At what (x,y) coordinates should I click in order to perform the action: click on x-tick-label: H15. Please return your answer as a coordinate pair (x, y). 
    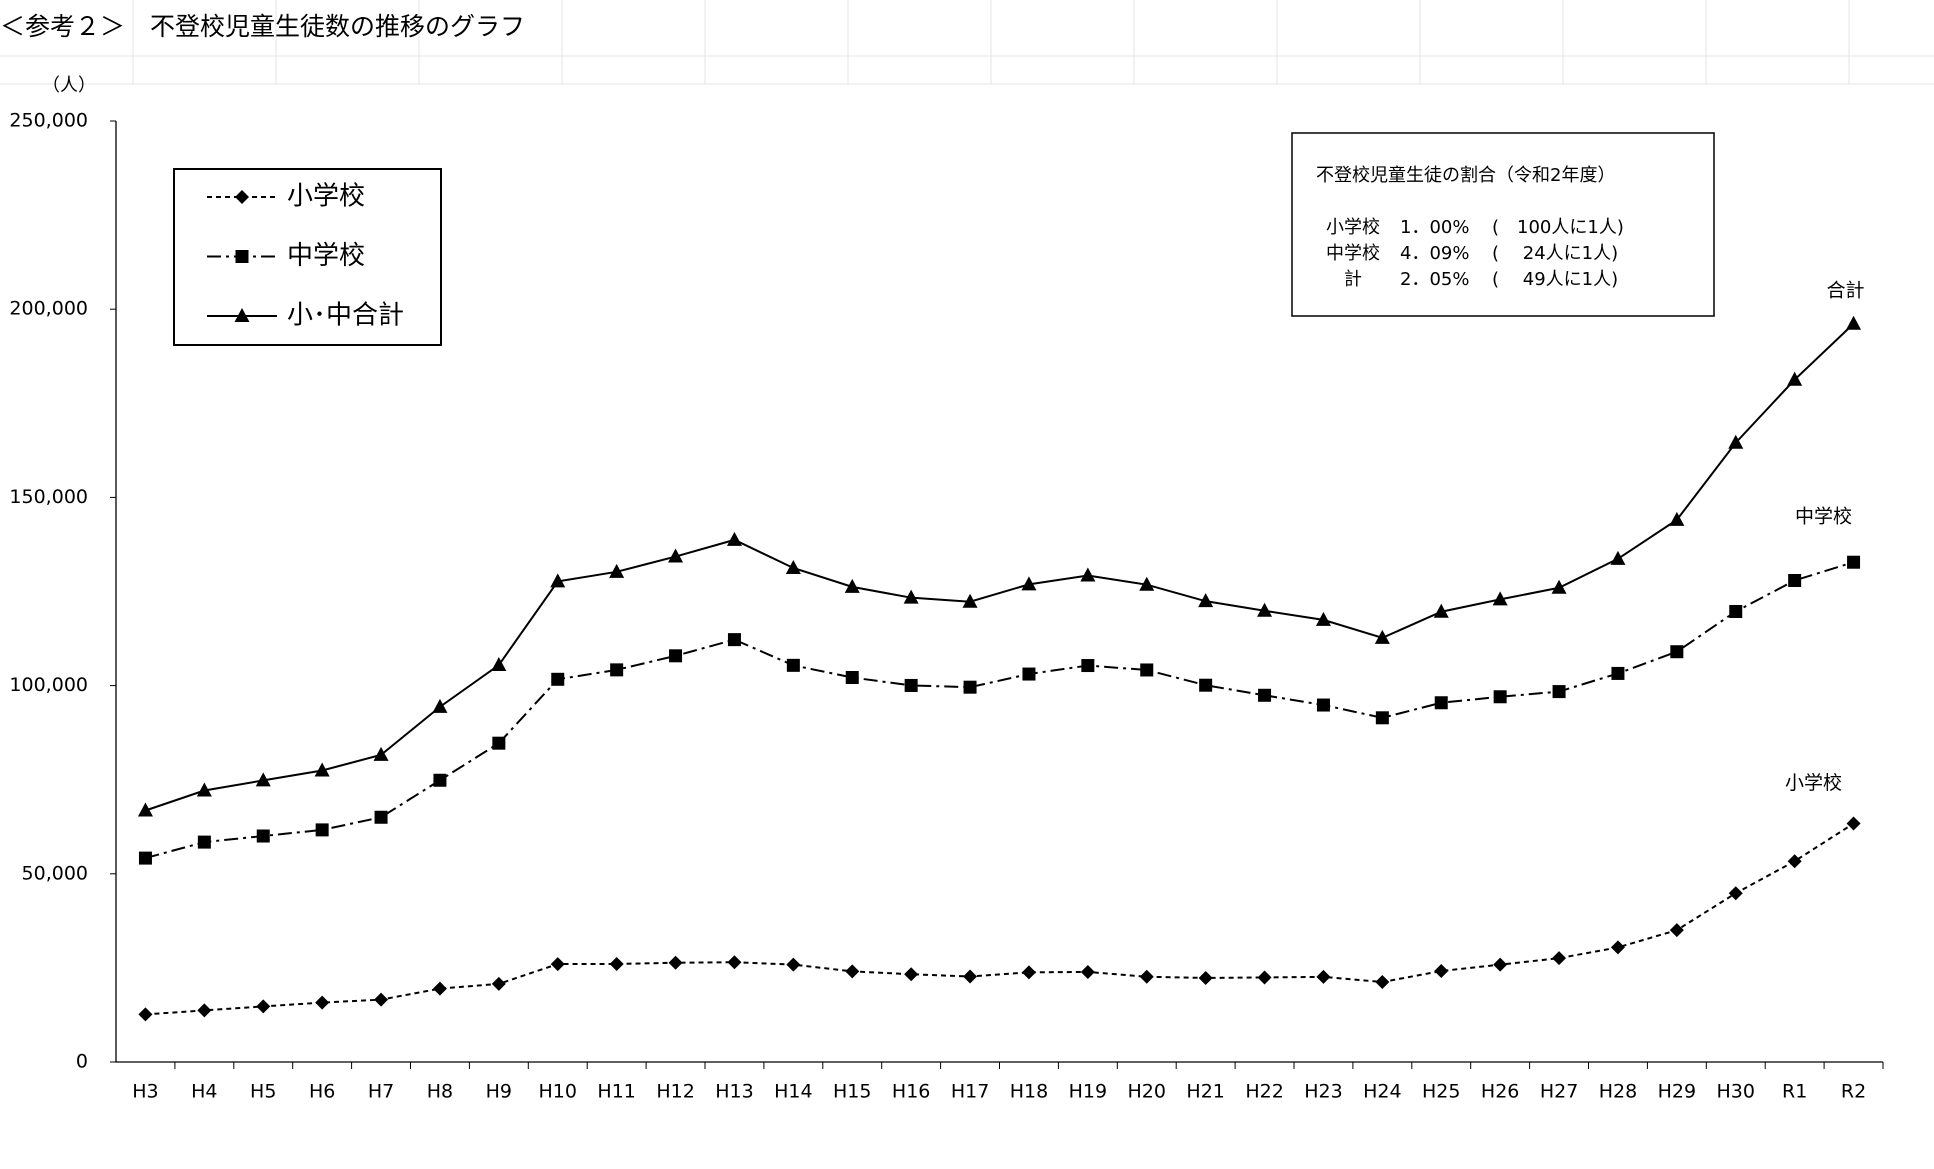
    Looking at the image, I should click on (852, 1092).